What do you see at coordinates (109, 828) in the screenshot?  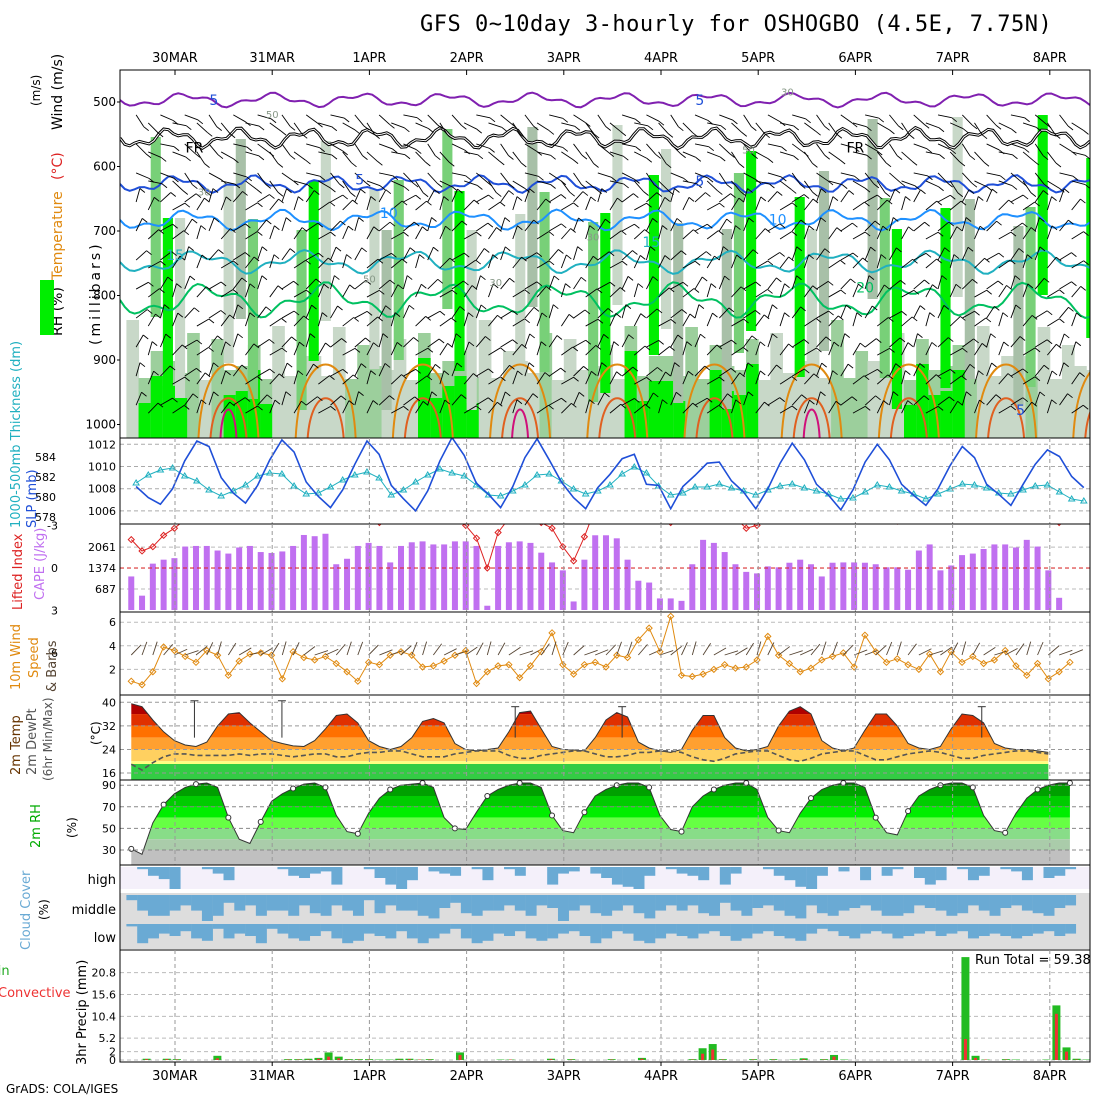 I see `rh-tick-label: 50` at bounding box center [109, 828].